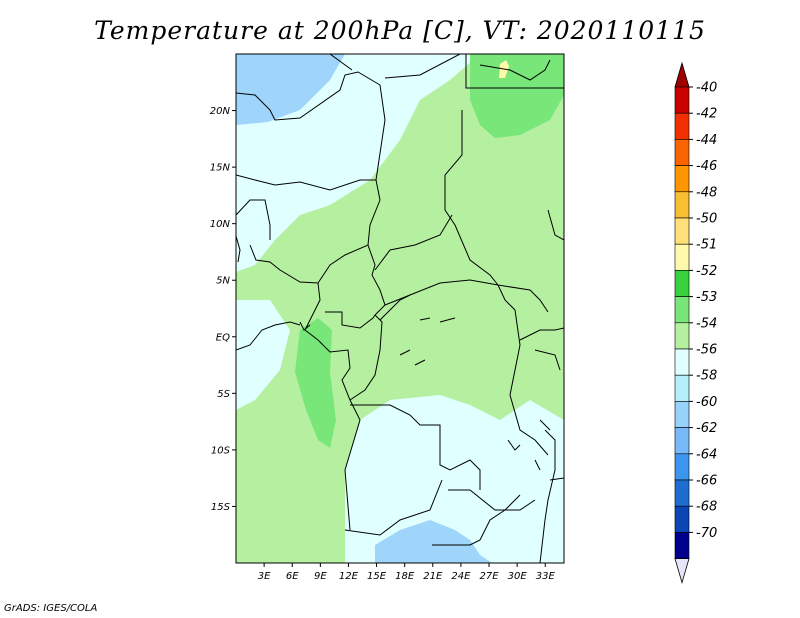 This screenshot has height=618, width=800. What do you see at coordinates (706, 481) in the screenshot?
I see `colorbar-label: -66` at bounding box center [706, 481].